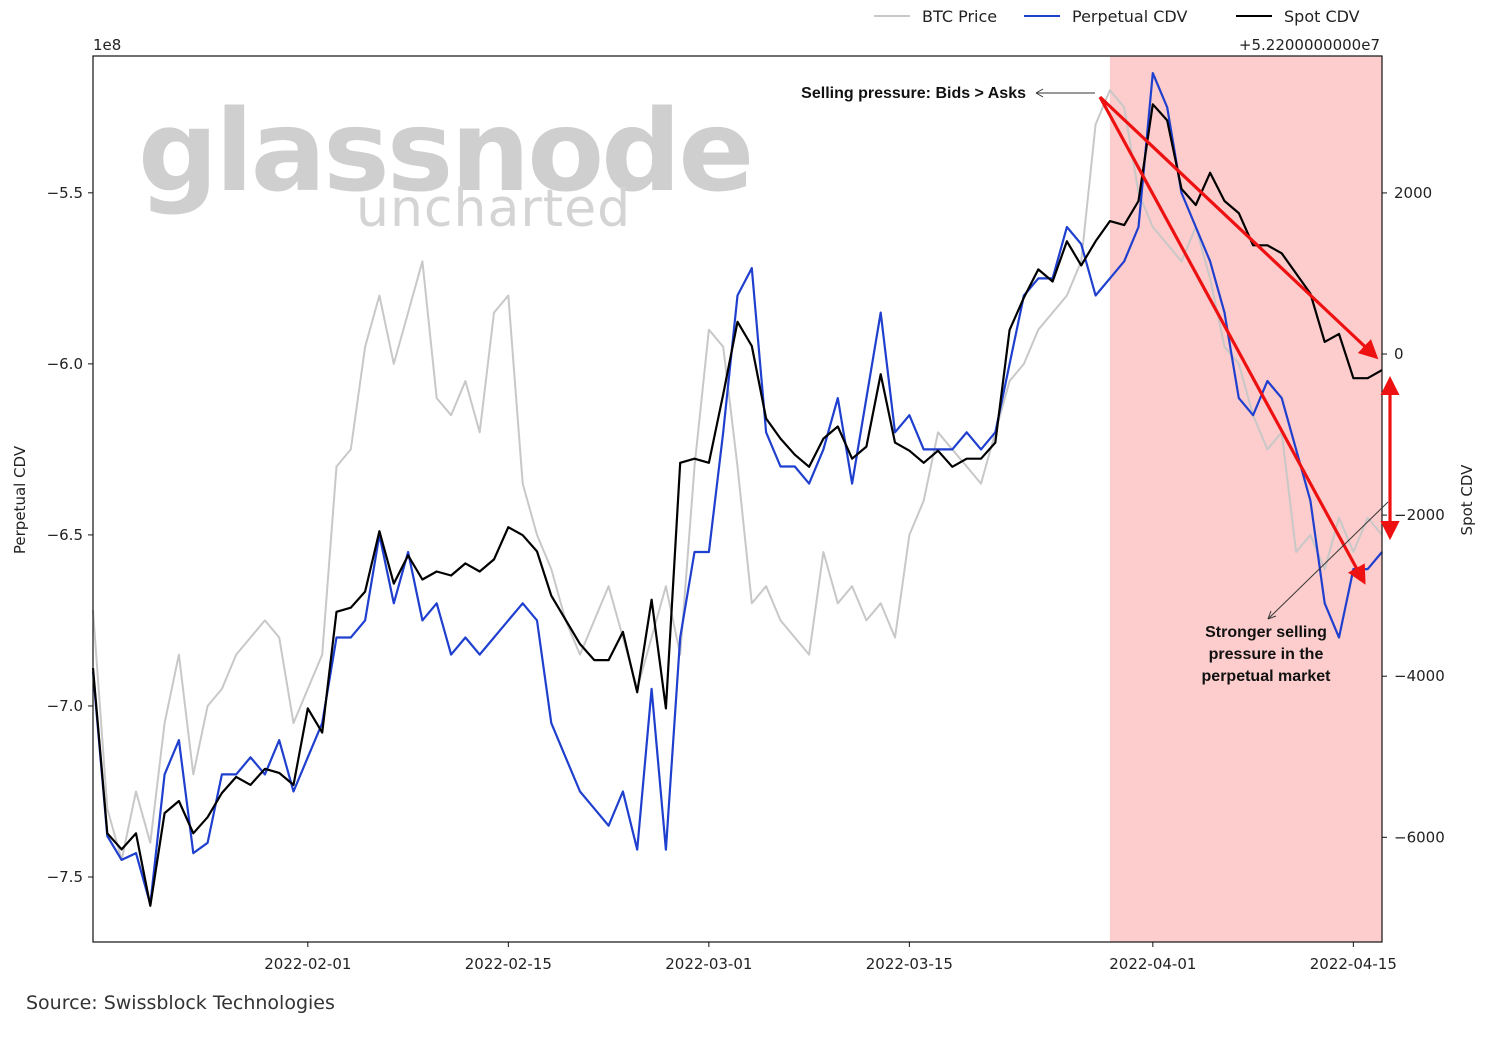 The height and width of the screenshot is (1037, 1494). I want to click on right-axis-offset-label: +5.2200000000e7, so click(1309, 45).